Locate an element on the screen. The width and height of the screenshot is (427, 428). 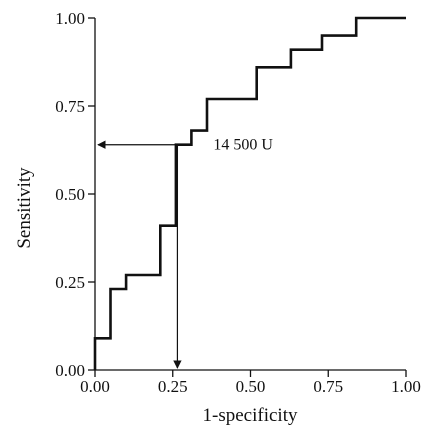
y-tick-label: 0.25 is located at coordinates (70, 282).